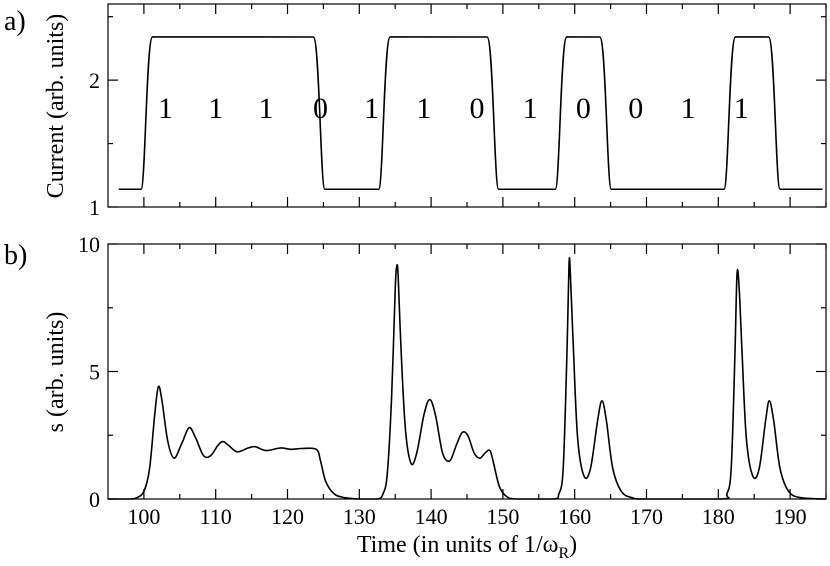  What do you see at coordinates (563, 553) in the screenshot?
I see `x-axis-label-subscript: R` at bounding box center [563, 553].